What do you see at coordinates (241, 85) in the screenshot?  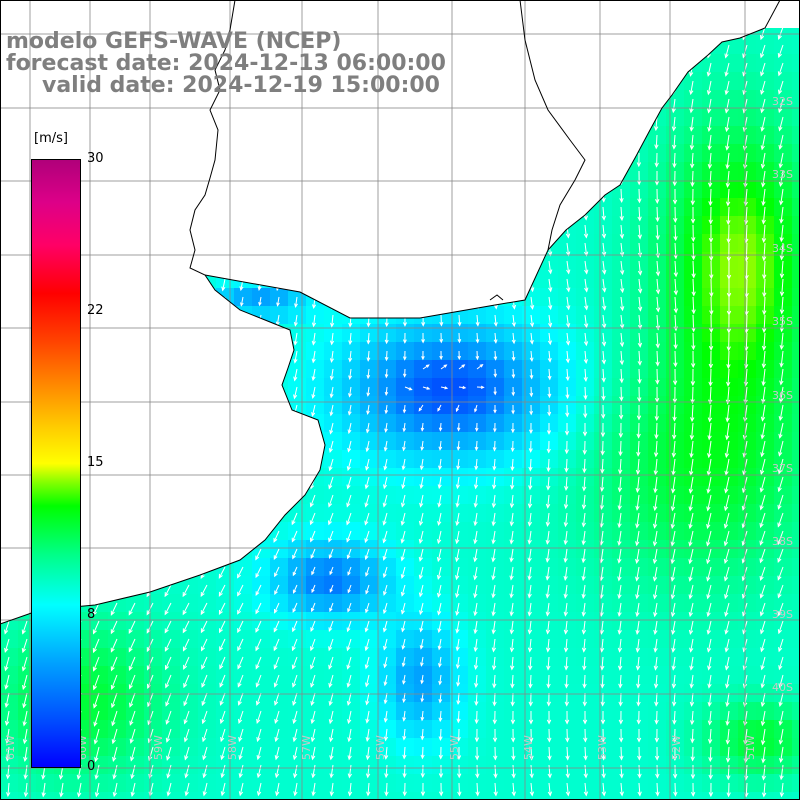 I see `valid-date: valid date: 2024-12-19 15:00:00` at bounding box center [241, 85].